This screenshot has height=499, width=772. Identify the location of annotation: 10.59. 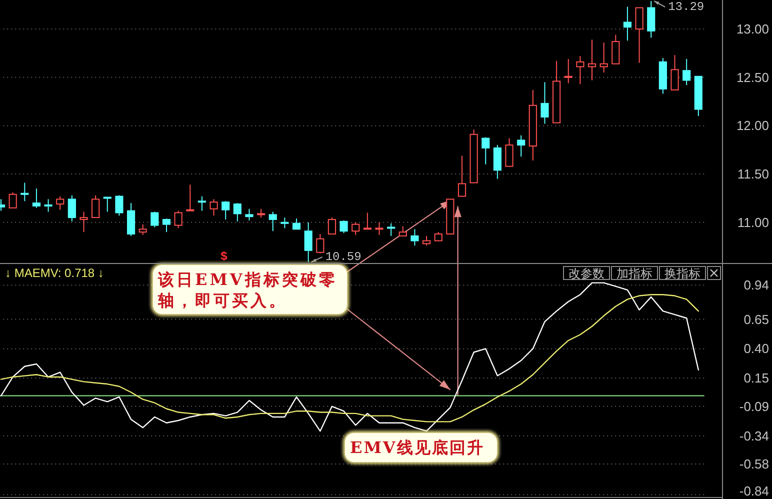
(343, 257).